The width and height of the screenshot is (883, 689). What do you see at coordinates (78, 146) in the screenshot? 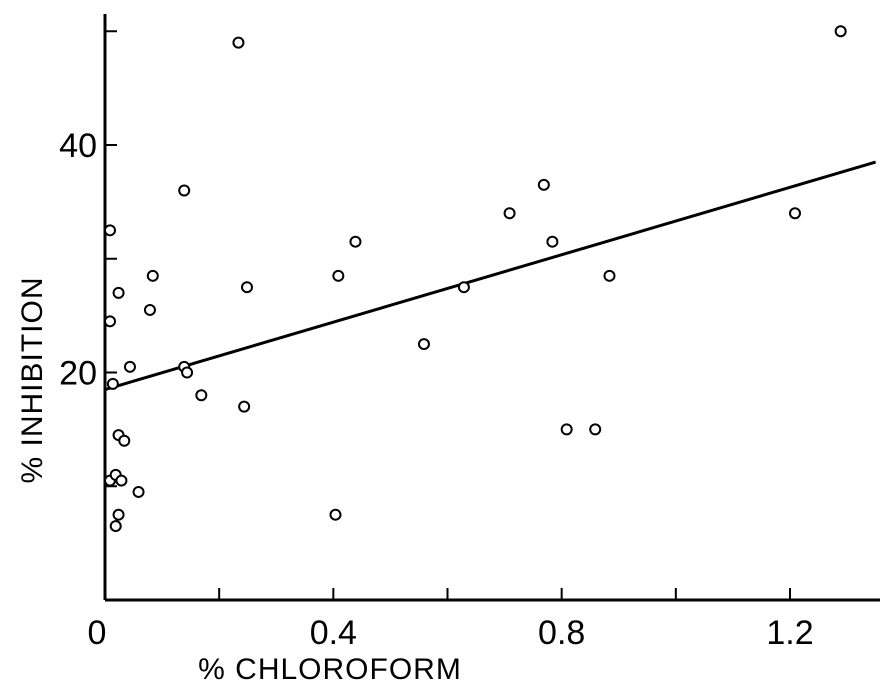
I see `y-tick-label: 40` at bounding box center [78, 146].